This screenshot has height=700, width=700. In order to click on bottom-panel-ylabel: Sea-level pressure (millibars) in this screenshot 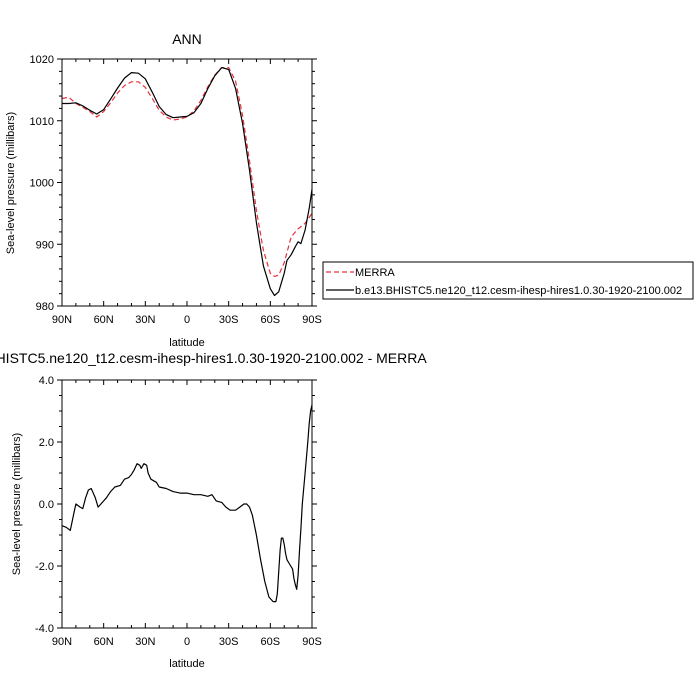, I will do `click(17, 504)`.